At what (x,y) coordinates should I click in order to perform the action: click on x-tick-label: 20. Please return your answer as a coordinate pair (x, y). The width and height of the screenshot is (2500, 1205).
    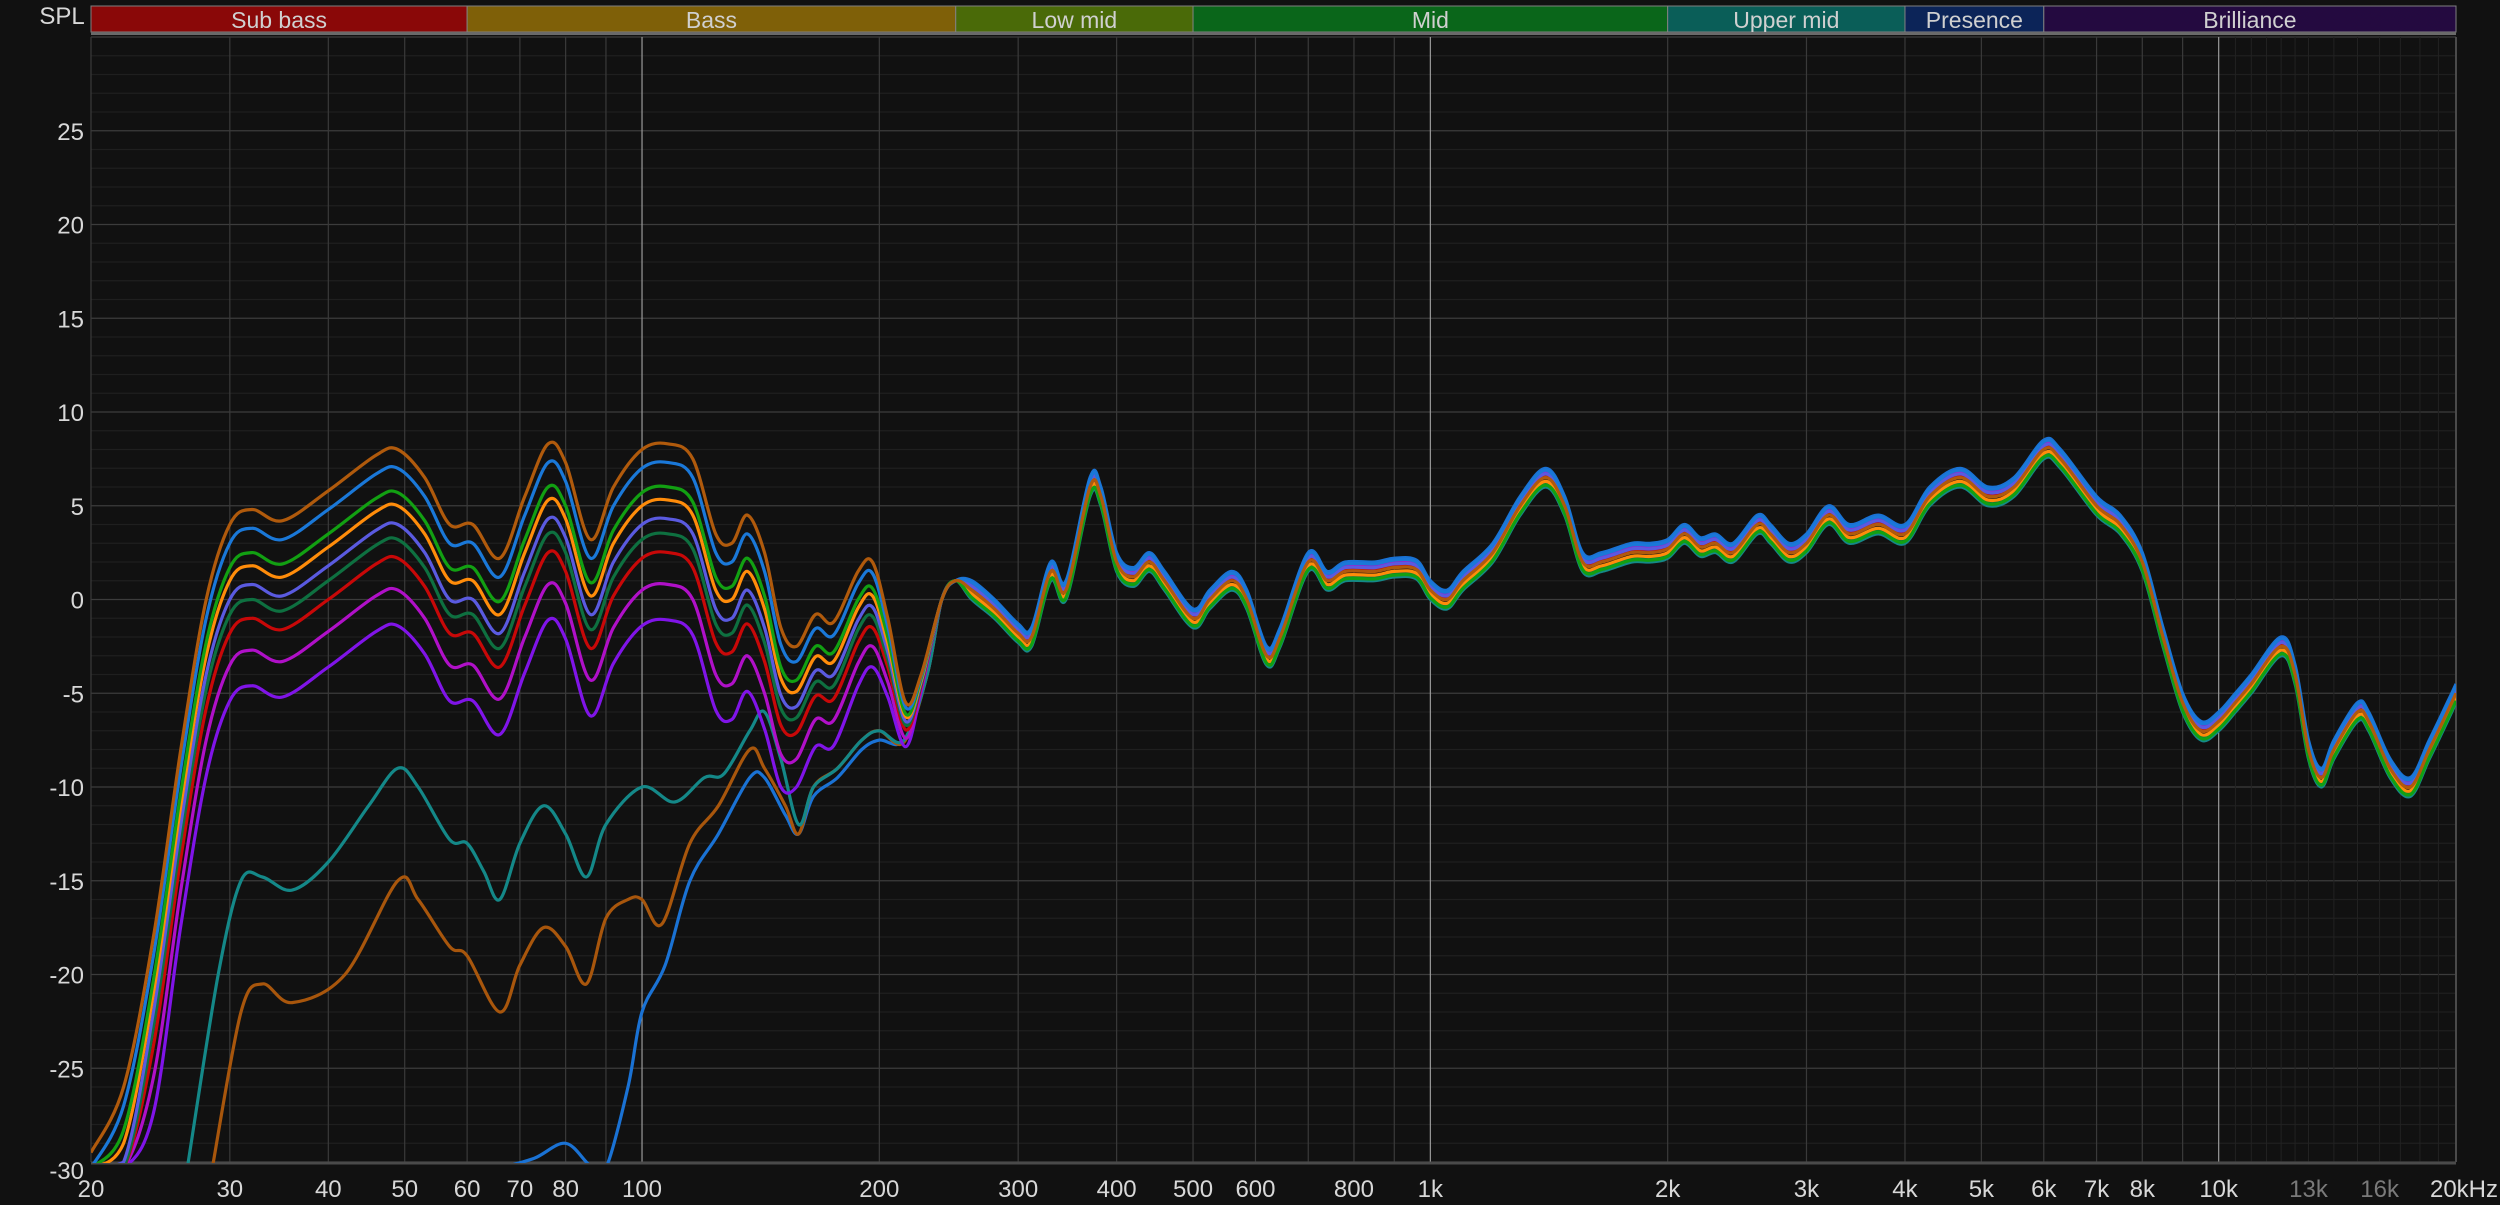
    Looking at the image, I should click on (91, 1189).